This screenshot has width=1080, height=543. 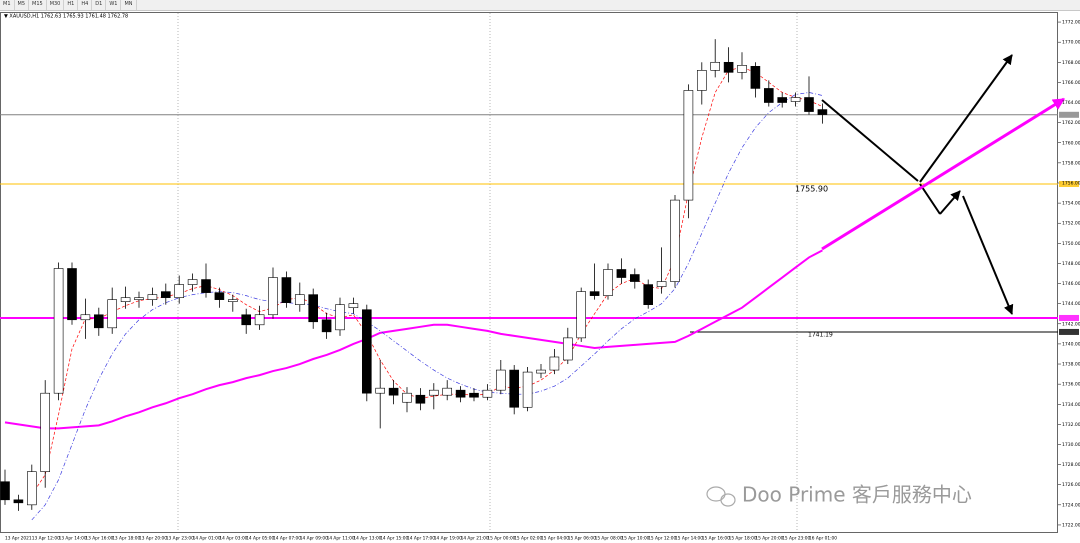 I want to click on y-tick-label: 1770.00, so click(x=1071, y=43).